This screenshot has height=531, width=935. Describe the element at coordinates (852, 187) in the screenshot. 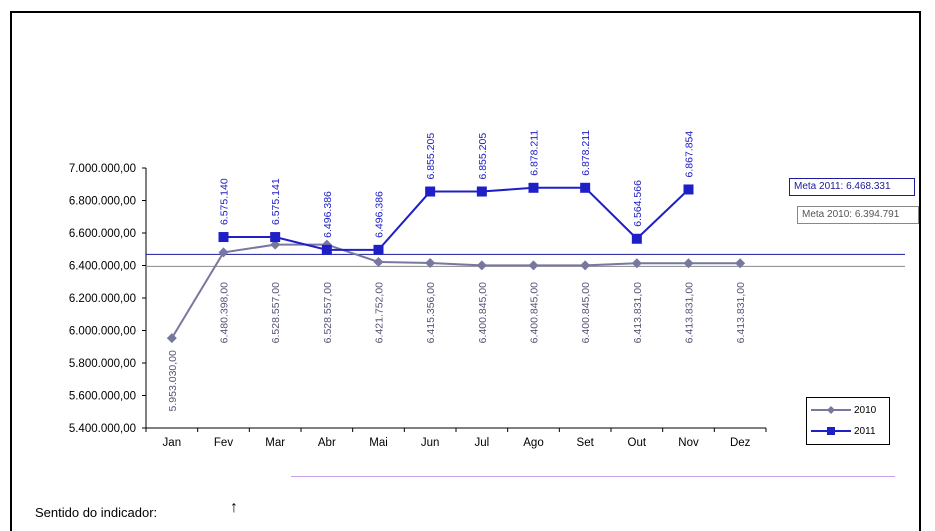

I see `goal-label-2011: Meta 2011: 6.468.331` at that location.